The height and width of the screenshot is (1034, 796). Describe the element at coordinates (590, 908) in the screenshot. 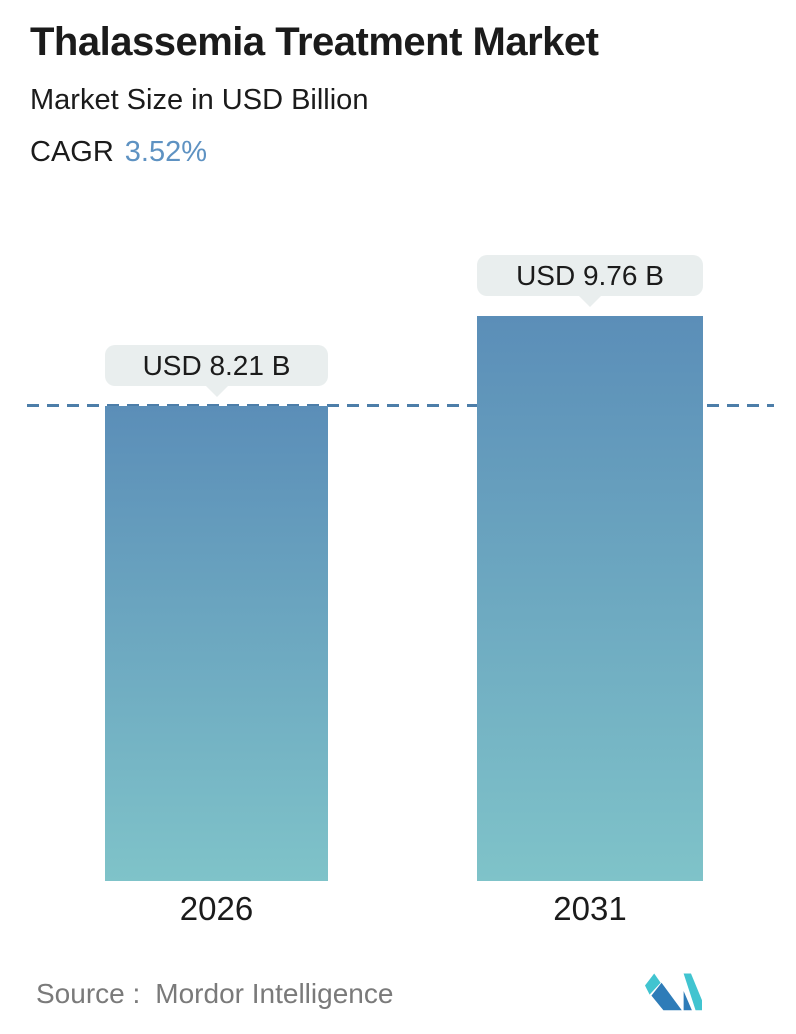

I see `x-axis-label-2031: 2031` at that location.